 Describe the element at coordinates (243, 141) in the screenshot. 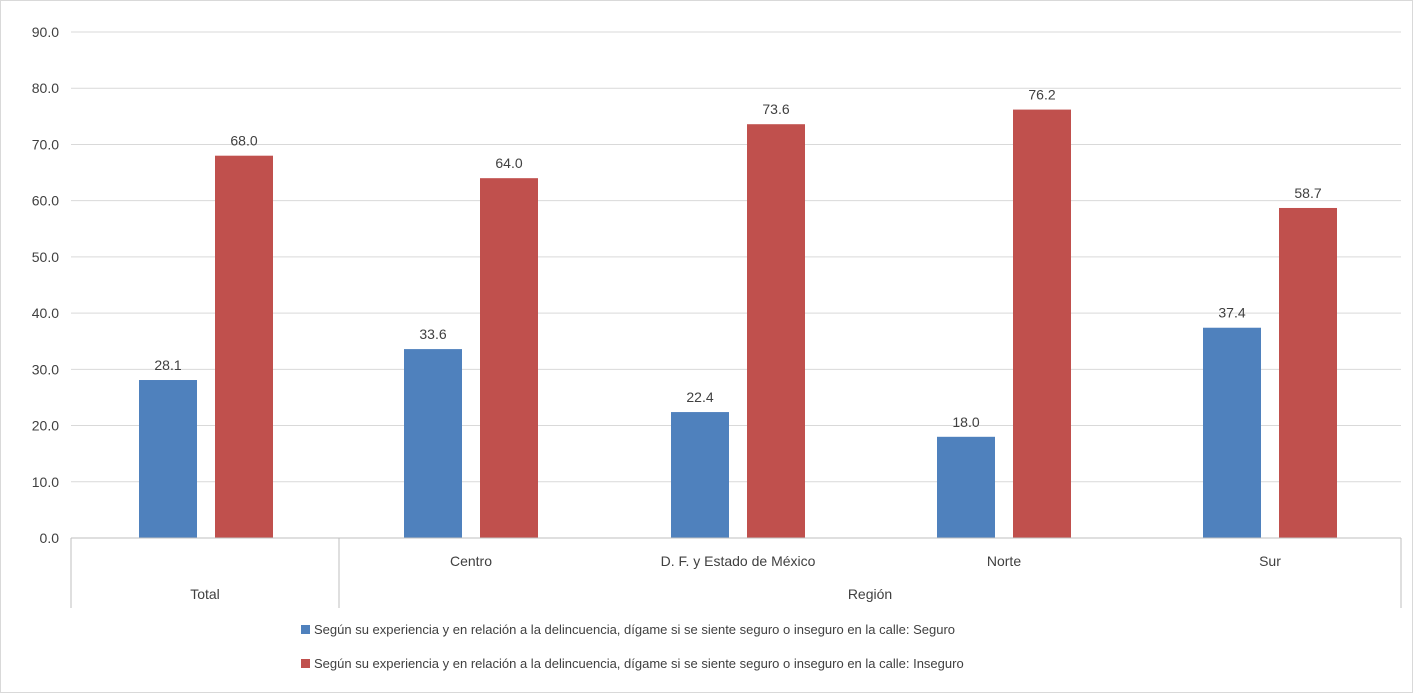

I see `data-label: 68.0` at that location.